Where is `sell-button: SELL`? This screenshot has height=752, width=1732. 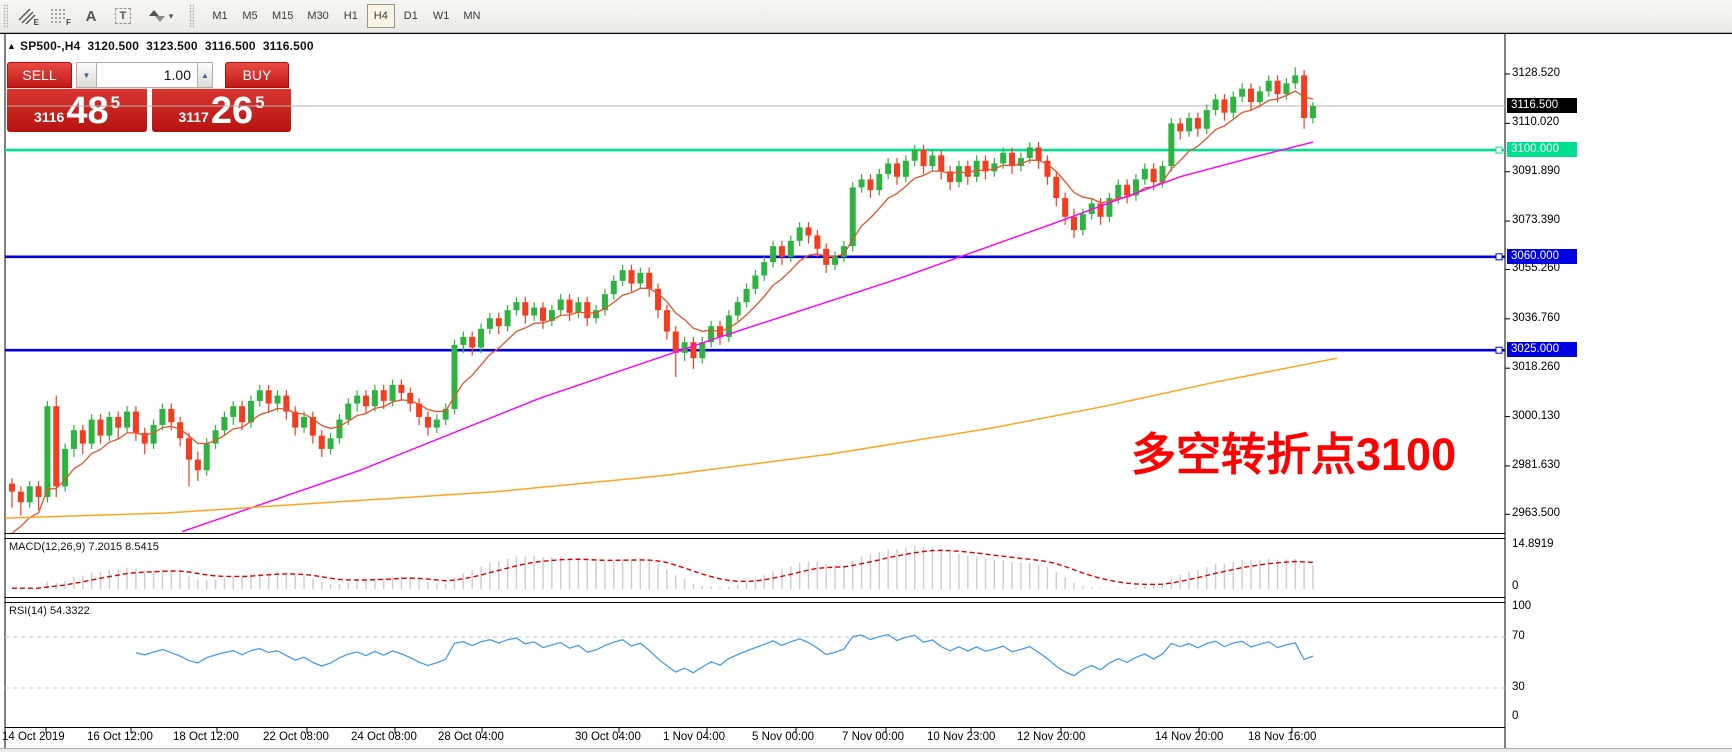
sell-button: SELL is located at coordinates (39, 75).